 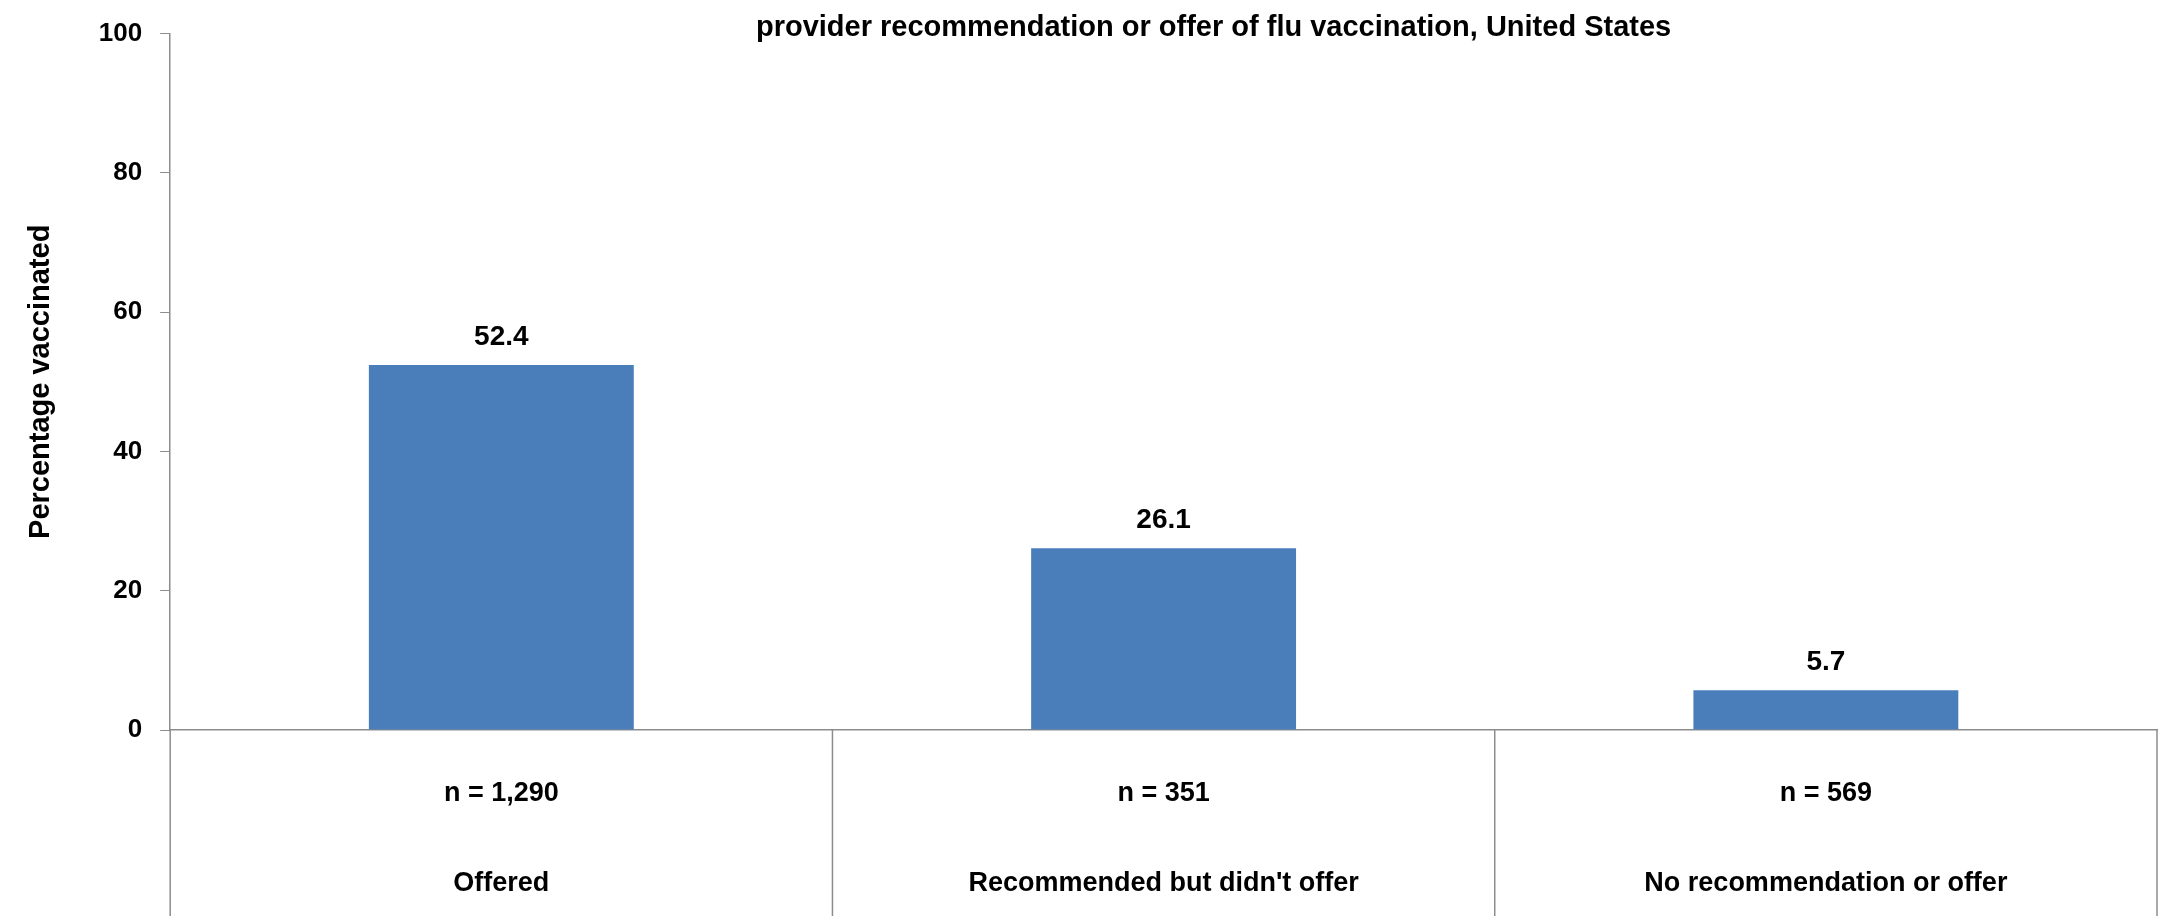 I want to click on x-tick-label: Offered, so click(x=501, y=882).